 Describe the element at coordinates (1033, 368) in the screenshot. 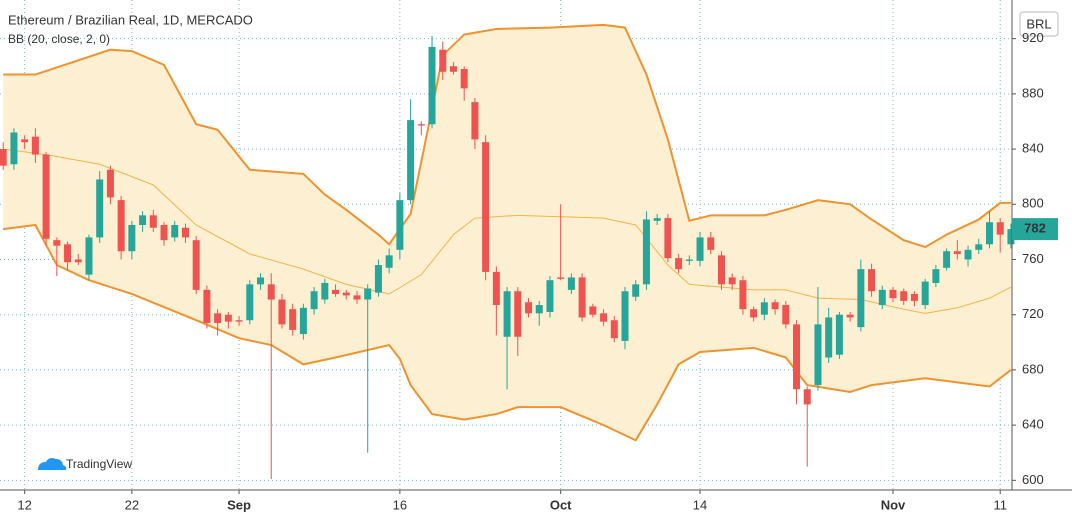

I see `y-tick-label: 680` at that location.